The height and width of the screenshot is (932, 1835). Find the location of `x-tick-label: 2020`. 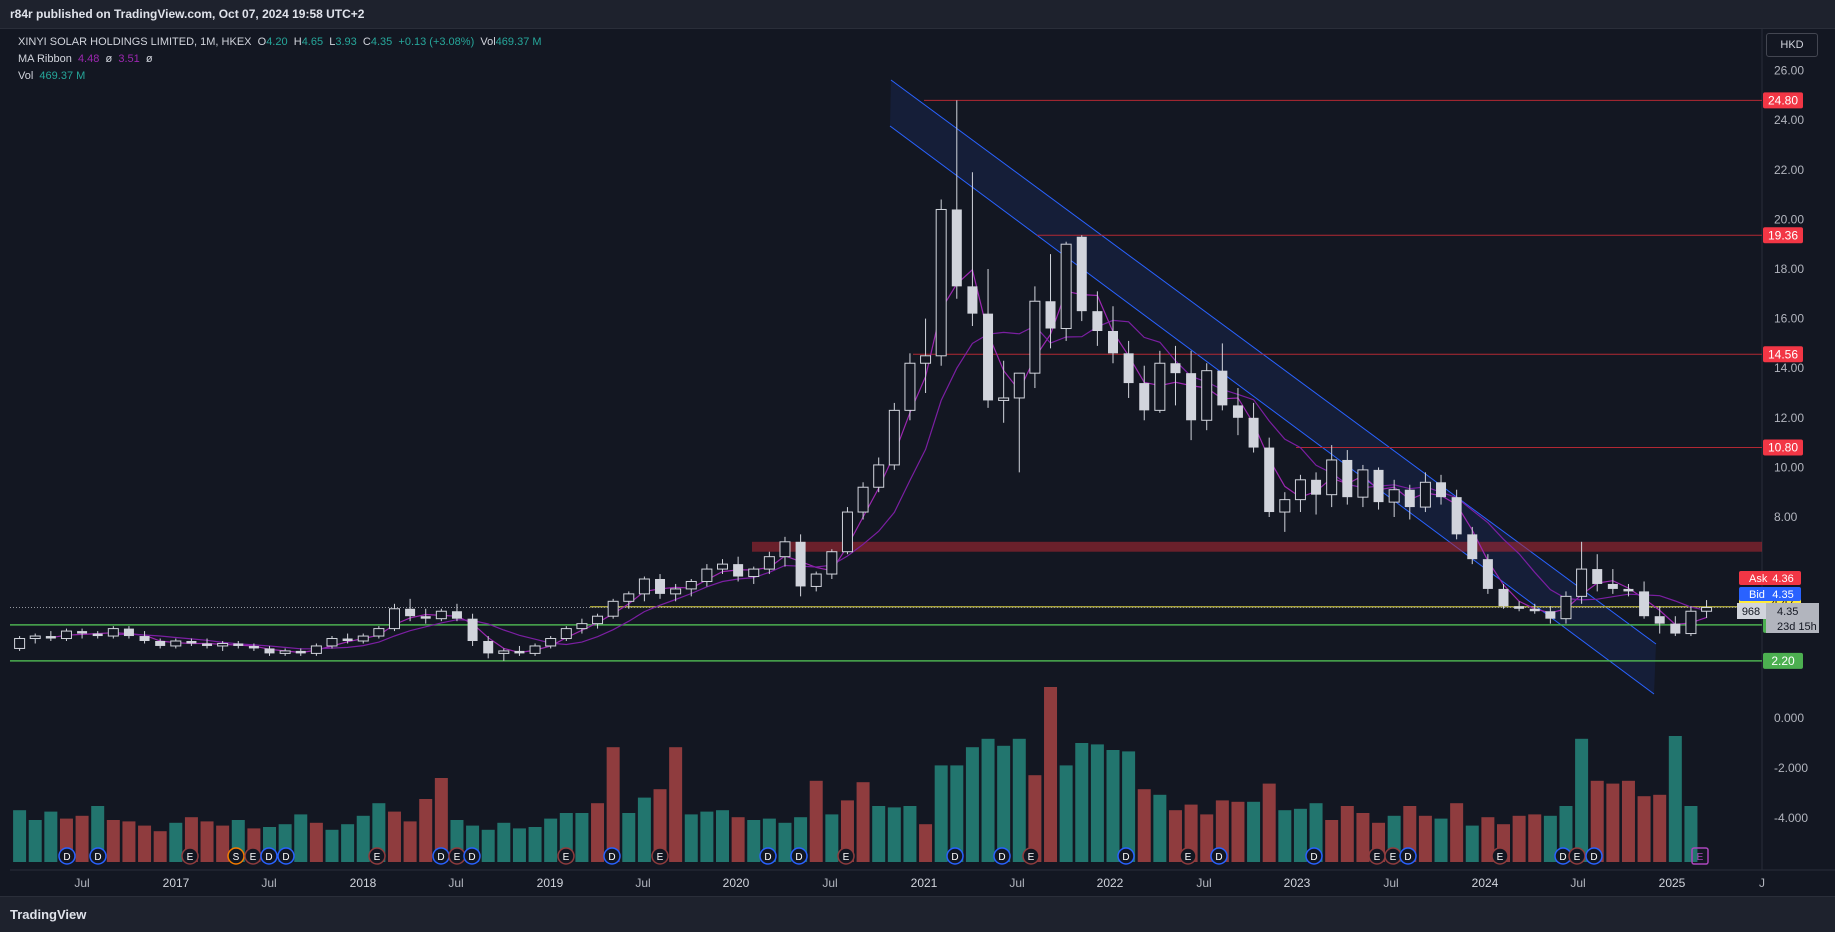

x-tick-label: 2020 is located at coordinates (736, 883).